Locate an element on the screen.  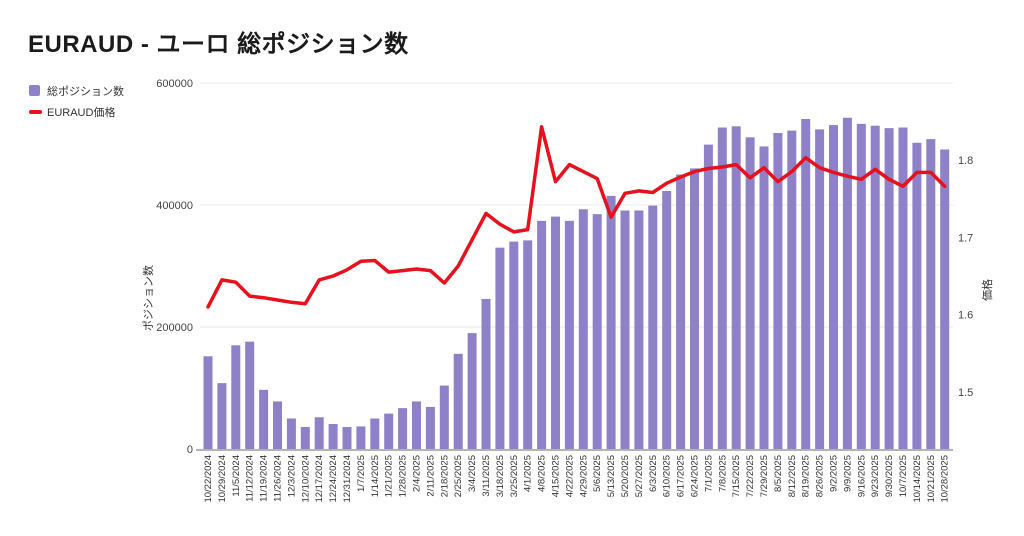
x-axis-tick-label: 5/13/2025 is located at coordinates (611, 476).